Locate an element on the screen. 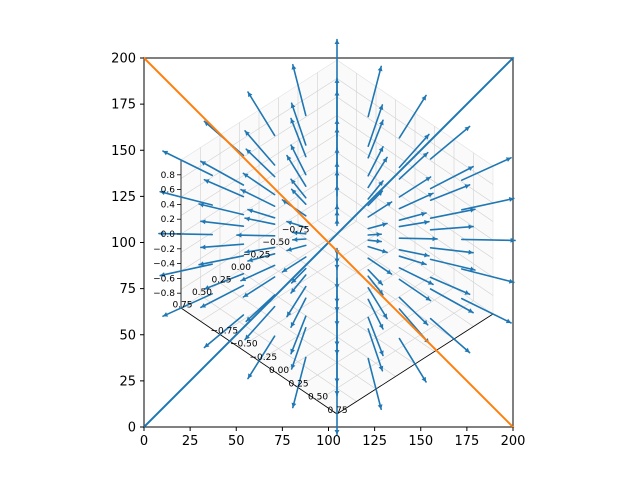  inset-x-tick-label: 0.75 is located at coordinates (182, 306).